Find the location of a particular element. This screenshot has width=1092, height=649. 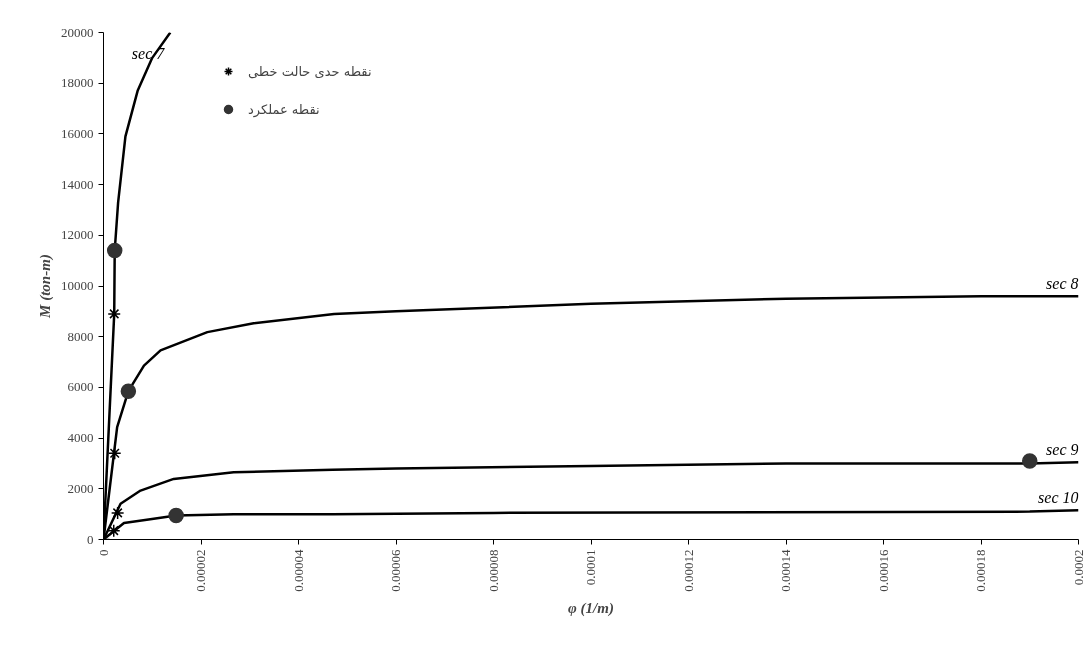

x-tick-label: 0.00016 is located at coordinates (883, 570).